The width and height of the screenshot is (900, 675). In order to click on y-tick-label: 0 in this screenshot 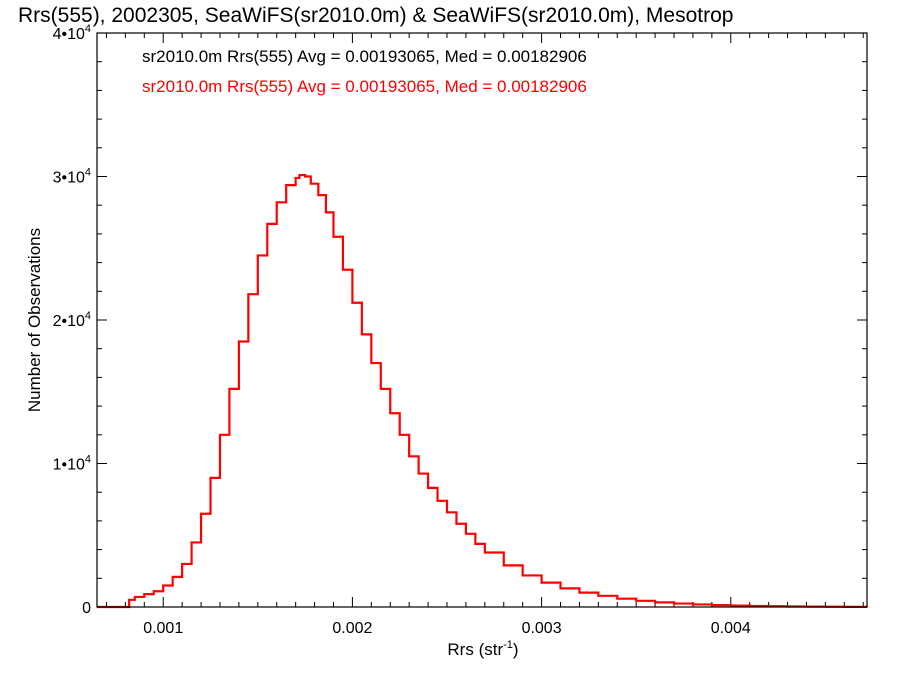, I will do `click(86, 608)`.